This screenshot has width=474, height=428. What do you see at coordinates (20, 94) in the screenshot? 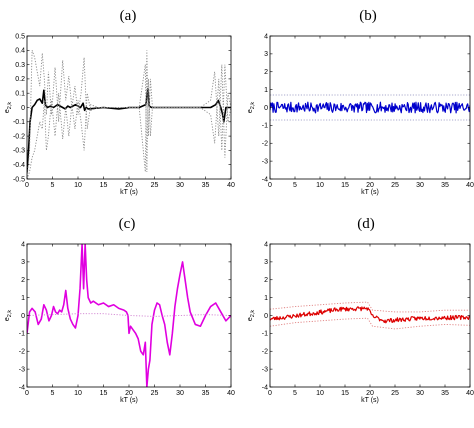
I see `y-tick-label: 0.1` at bounding box center [20, 94].